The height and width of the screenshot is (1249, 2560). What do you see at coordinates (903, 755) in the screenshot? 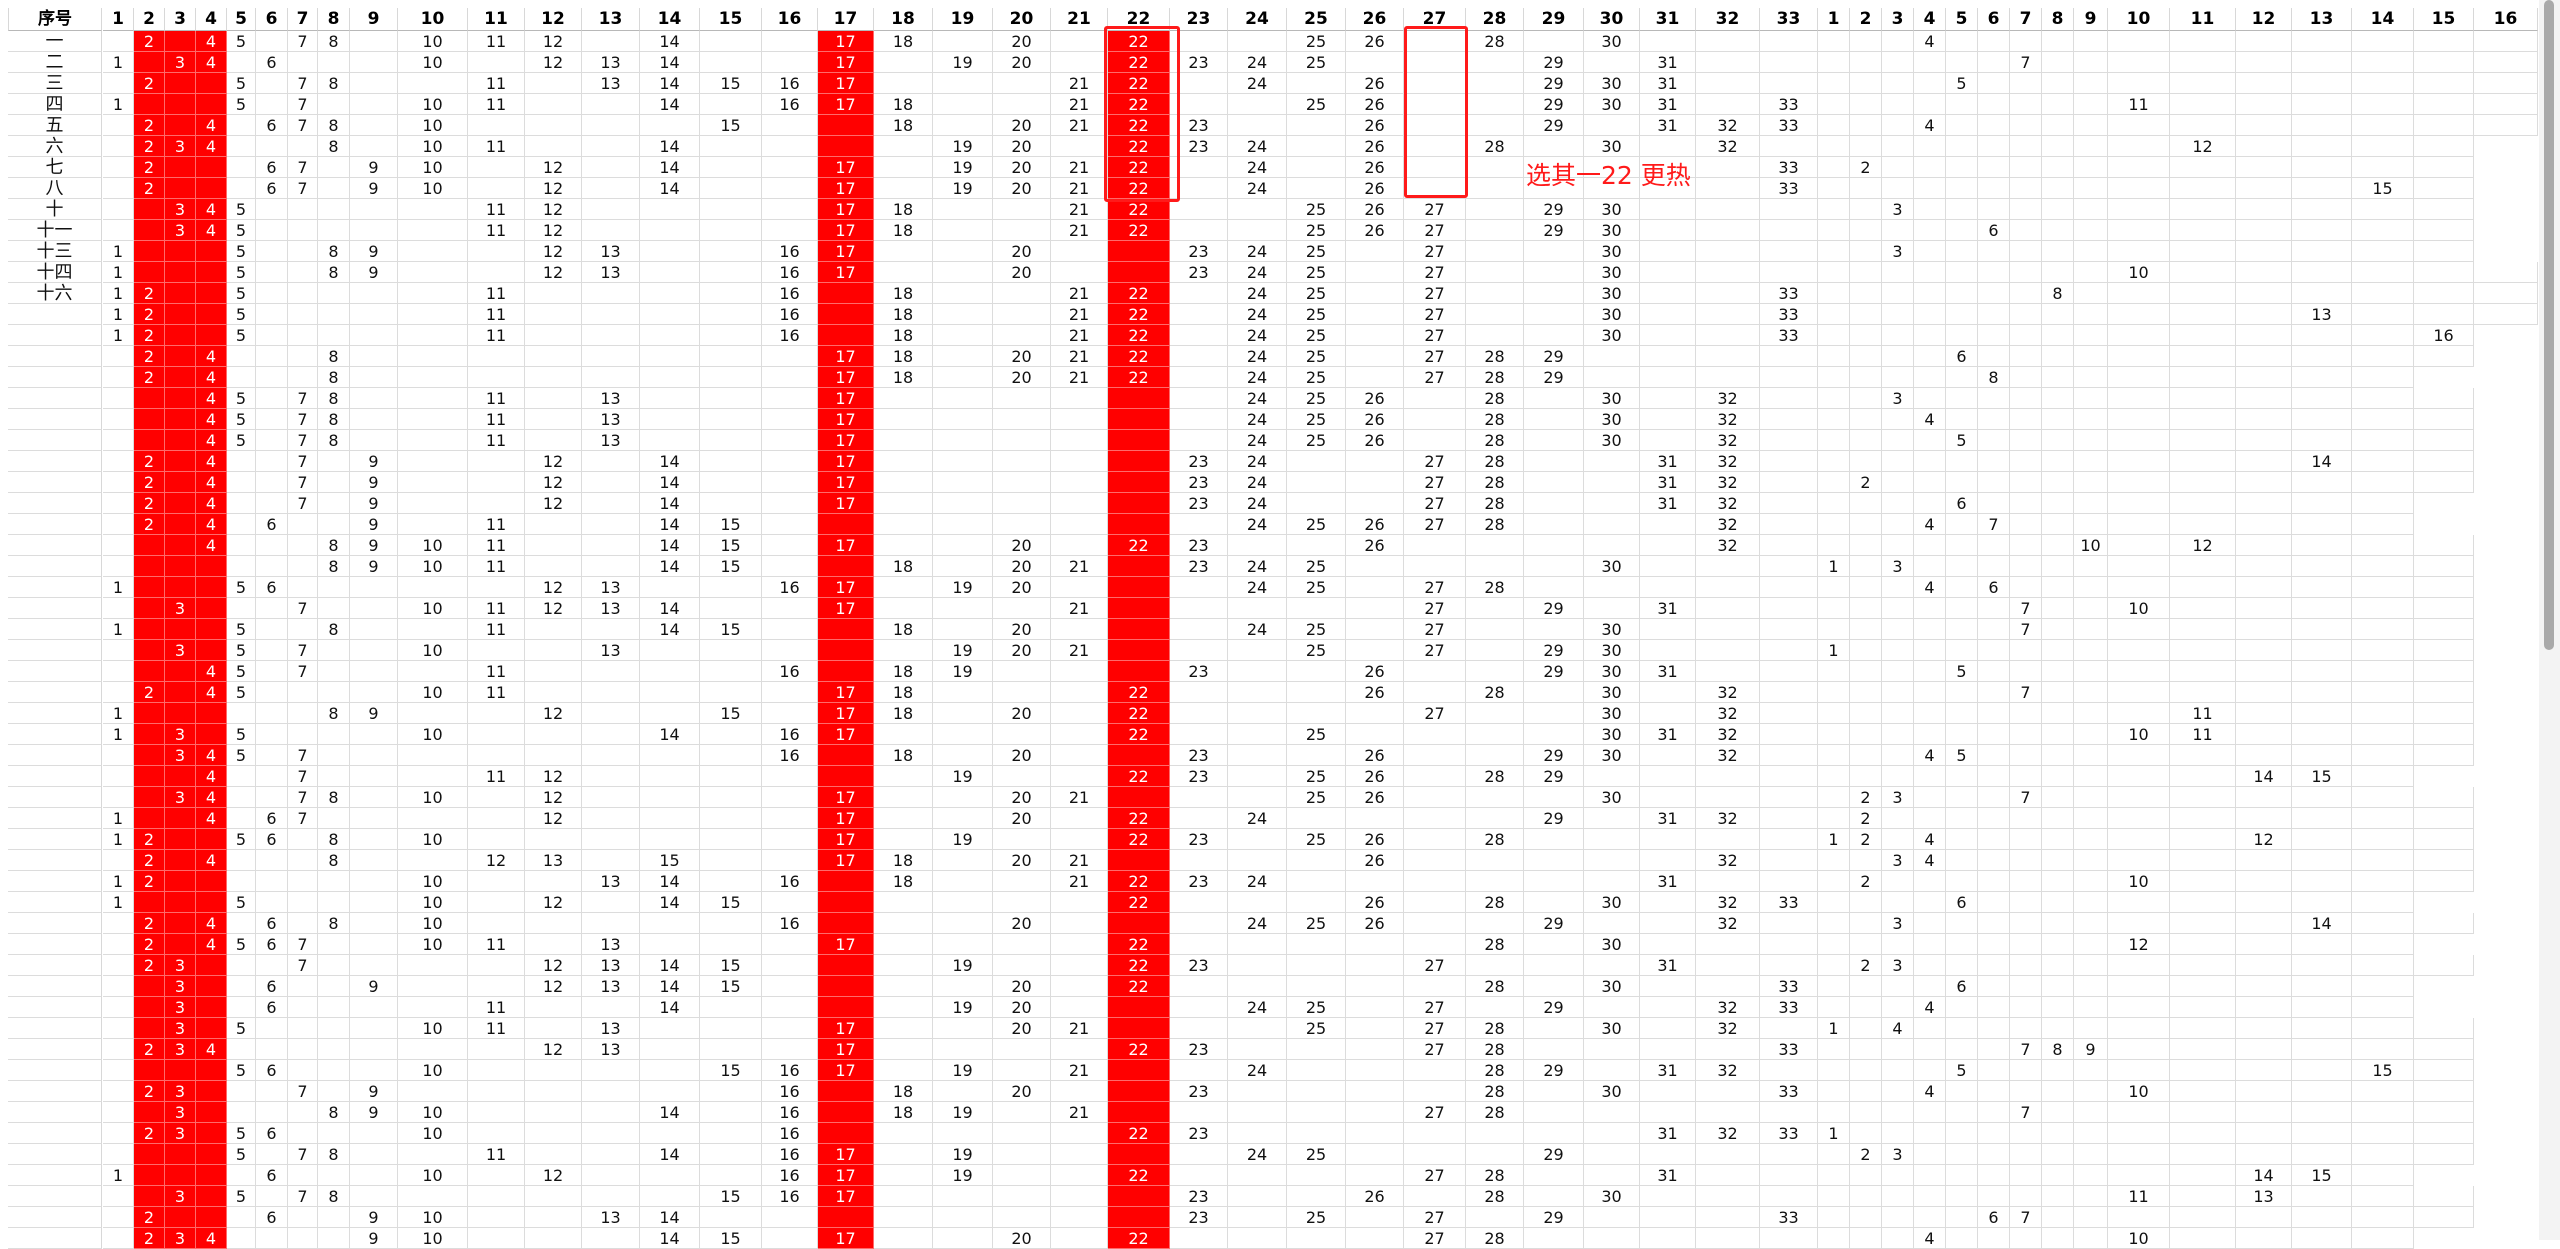
I see `grid-cell: 18` at bounding box center [903, 755].